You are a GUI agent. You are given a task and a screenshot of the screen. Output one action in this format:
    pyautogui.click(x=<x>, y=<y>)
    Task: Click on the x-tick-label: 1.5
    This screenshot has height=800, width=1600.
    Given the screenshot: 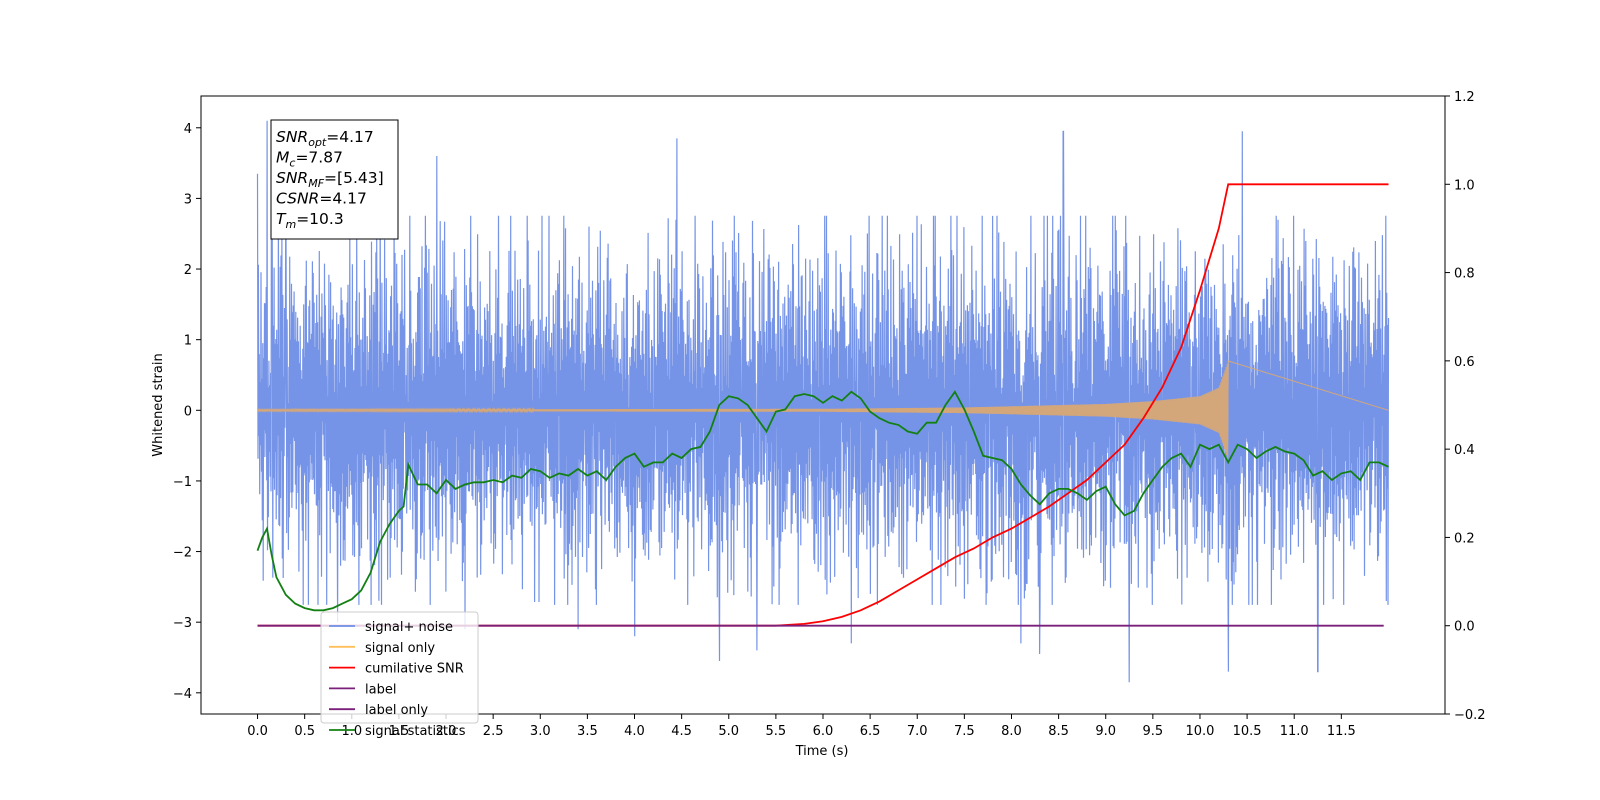 What is the action you would take?
    pyautogui.click(x=399, y=731)
    